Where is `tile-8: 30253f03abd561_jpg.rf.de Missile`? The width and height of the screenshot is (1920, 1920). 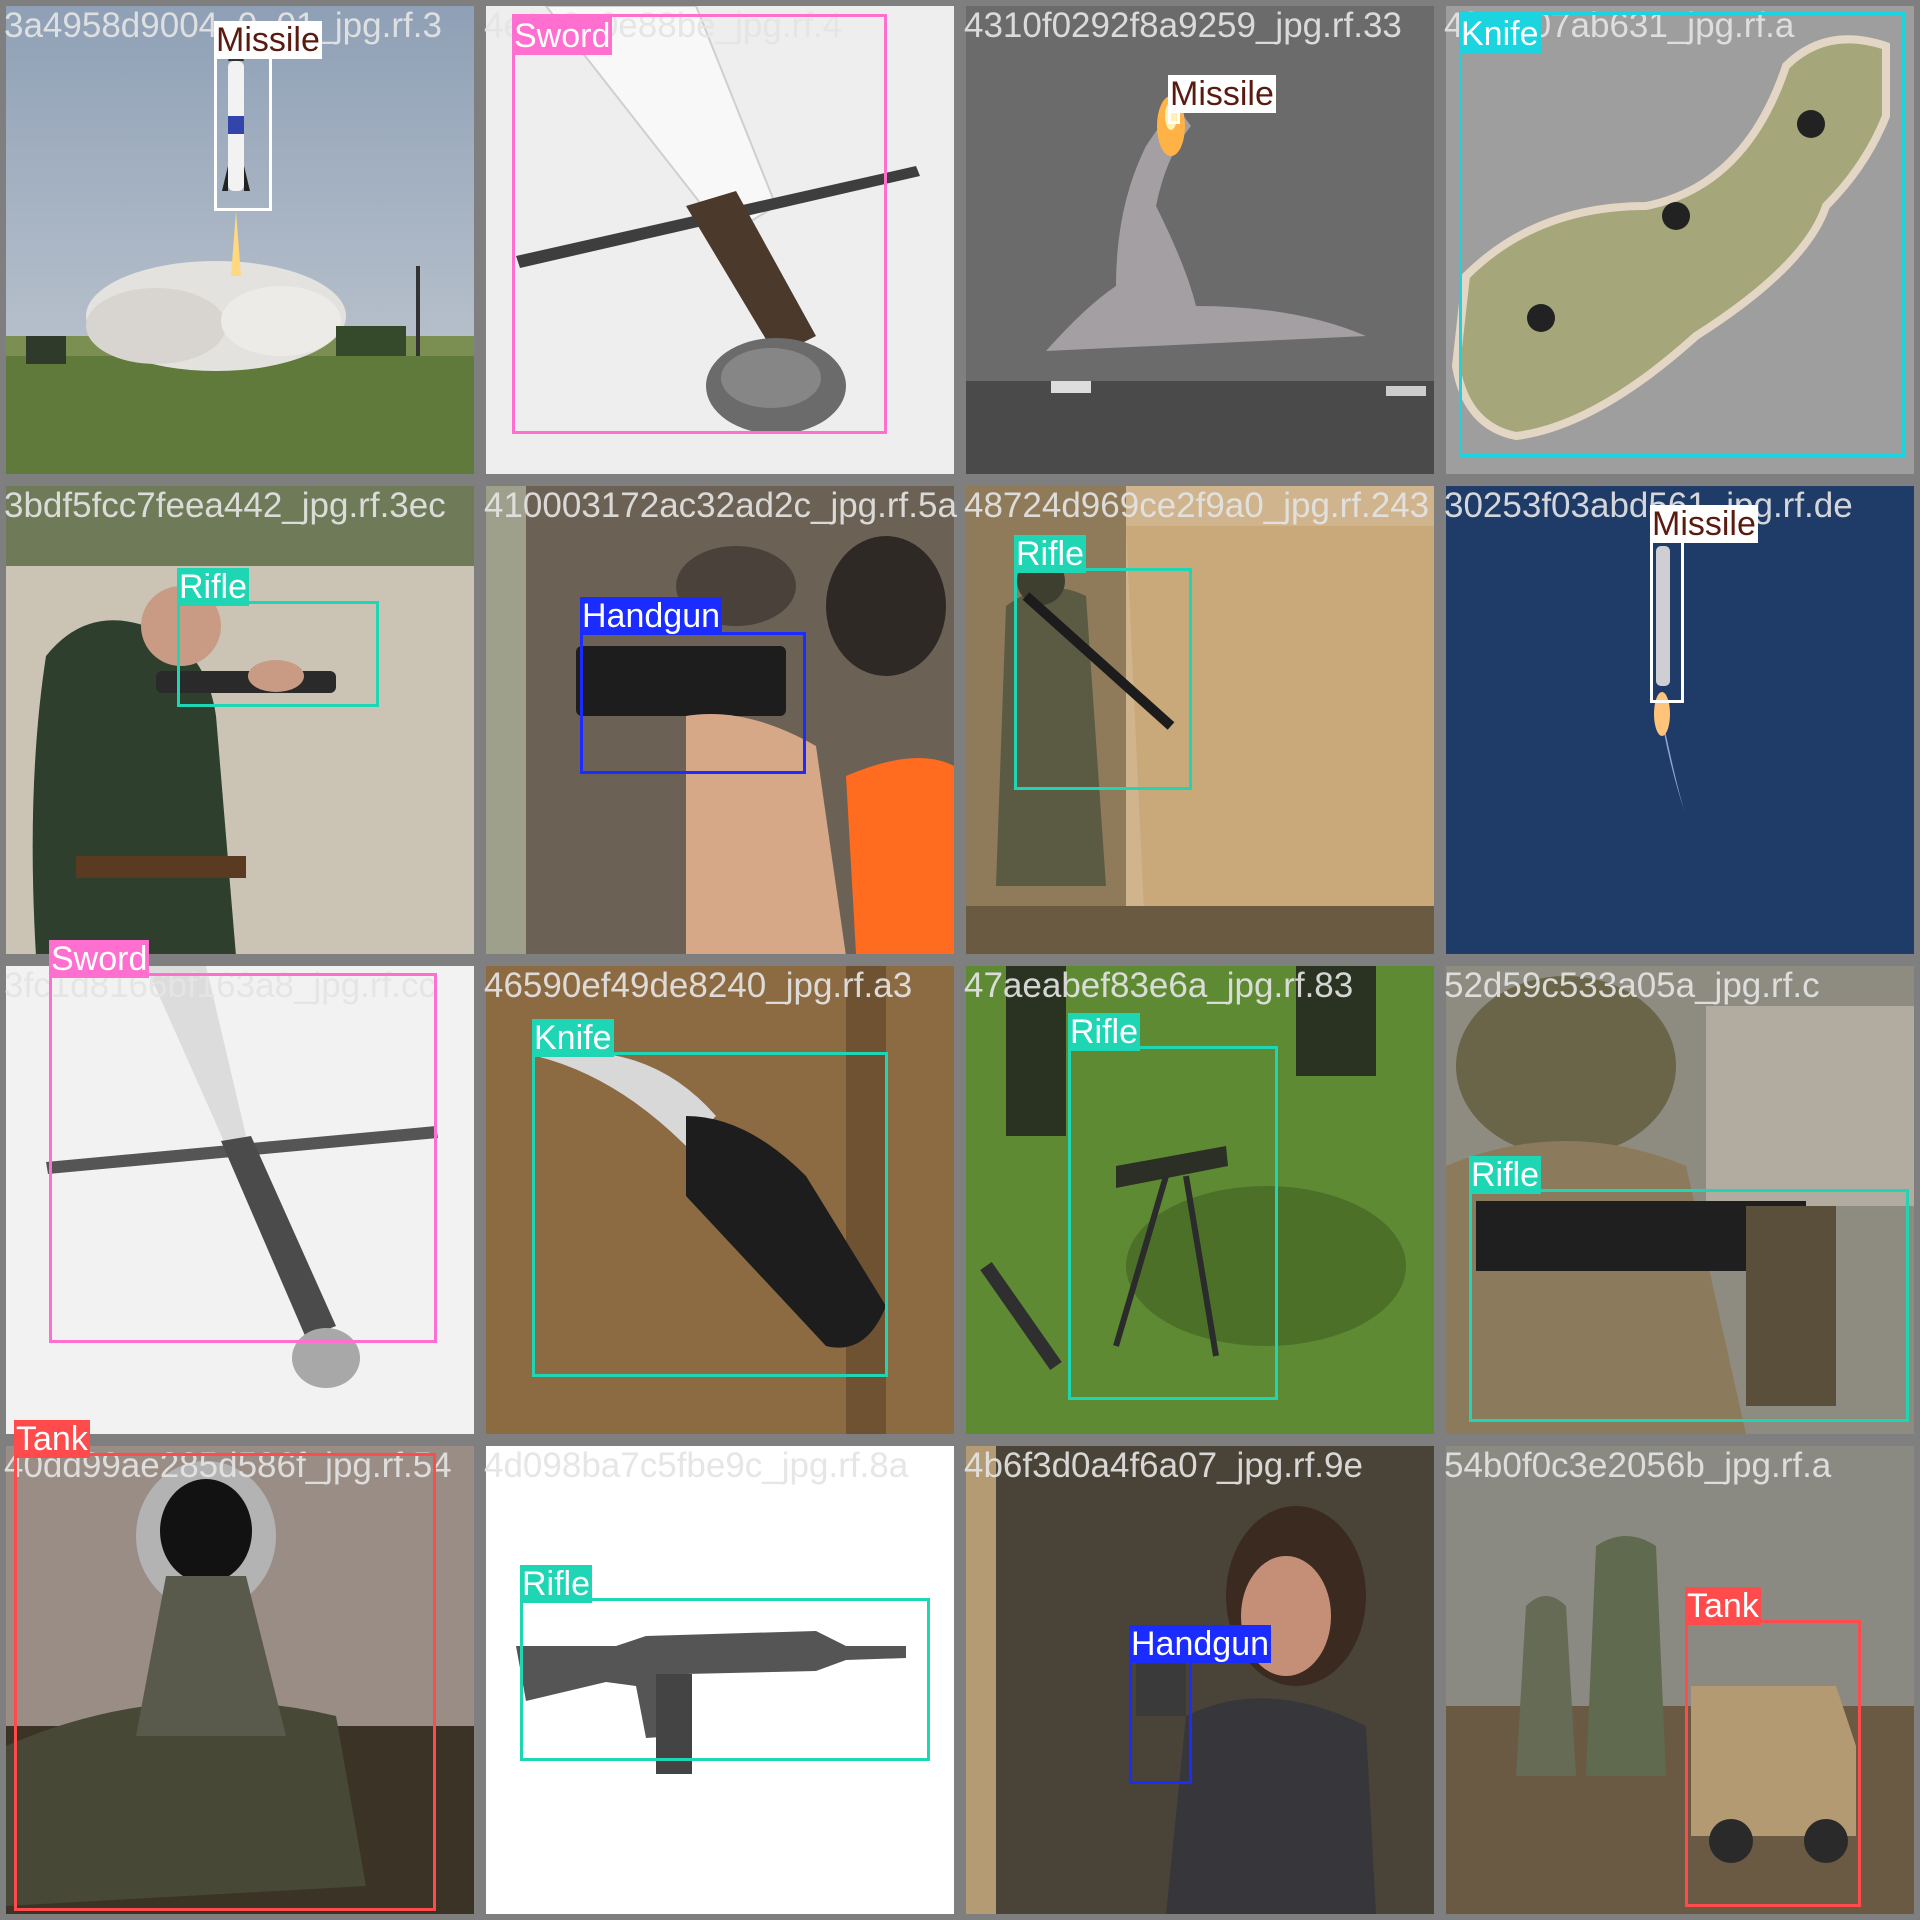 tile-8: 30253f03abd561_jpg.rf.de Missile is located at coordinates (1680, 720).